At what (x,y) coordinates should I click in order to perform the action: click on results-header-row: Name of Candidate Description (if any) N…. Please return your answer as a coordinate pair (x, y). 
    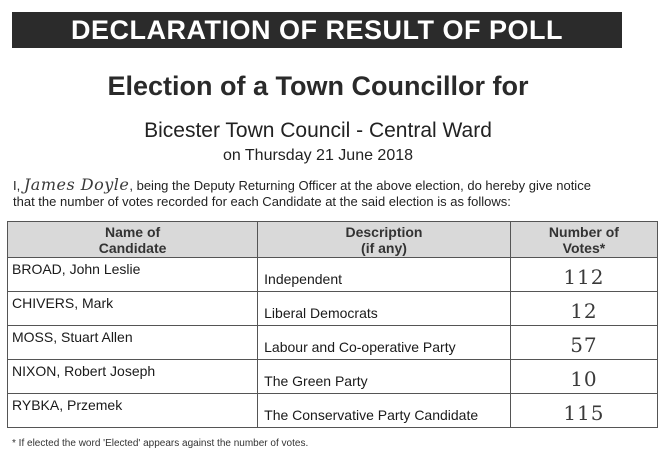
    Looking at the image, I should click on (332, 239).